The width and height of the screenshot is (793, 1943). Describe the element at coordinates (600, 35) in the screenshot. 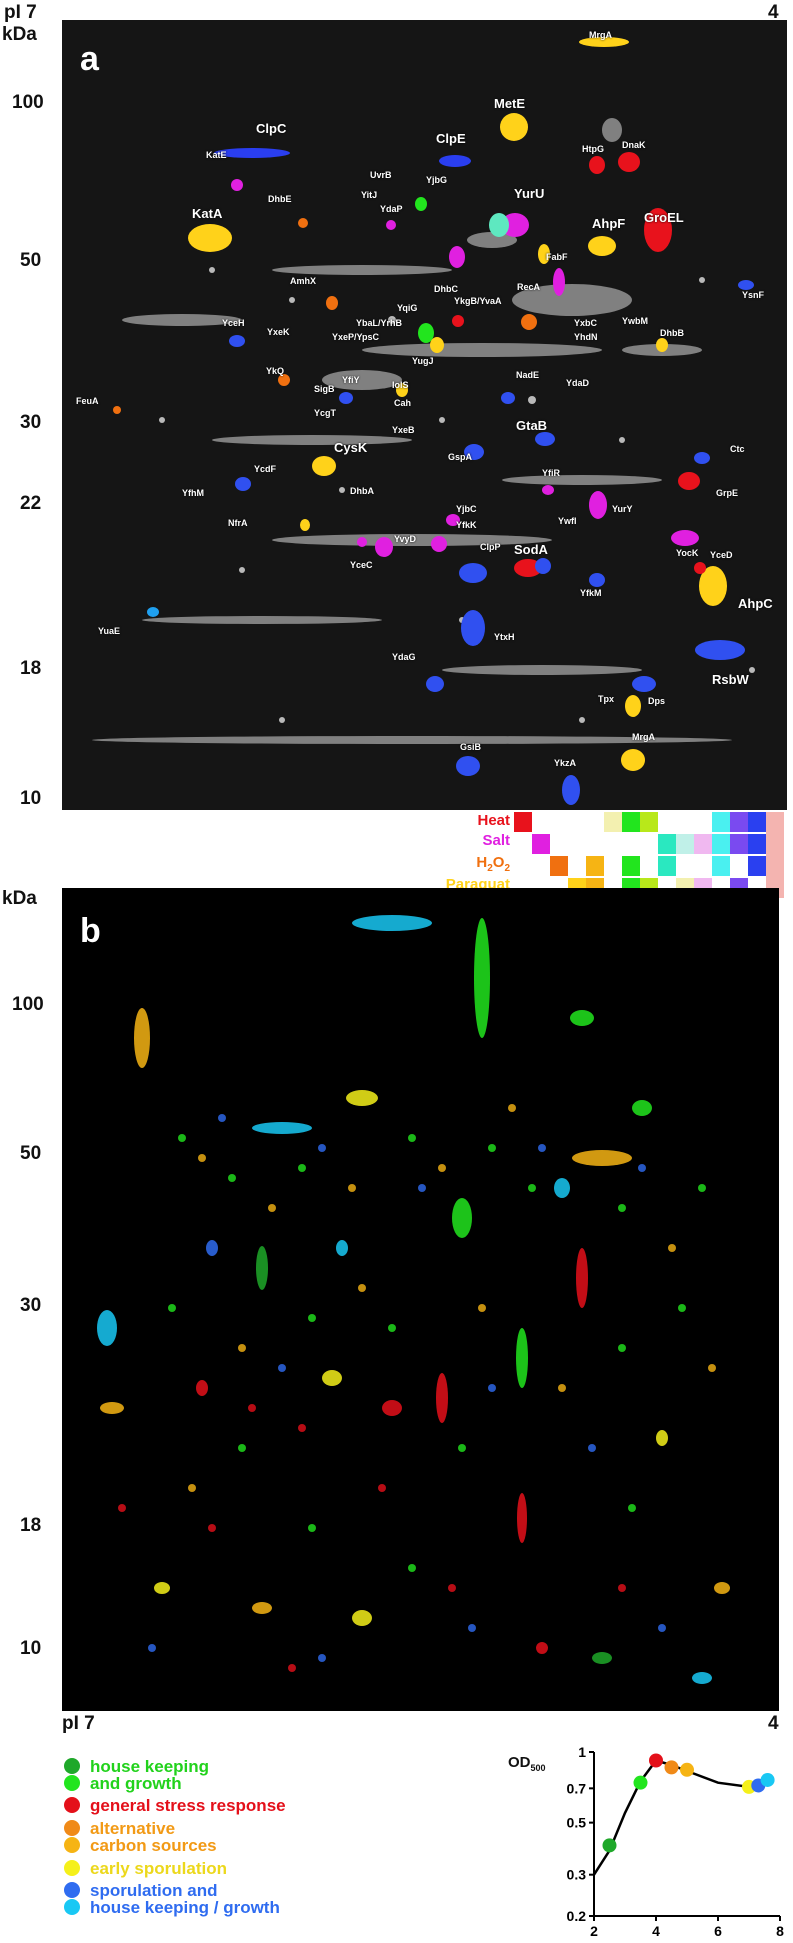

I see `spot-label-mrga: MrgA` at that location.